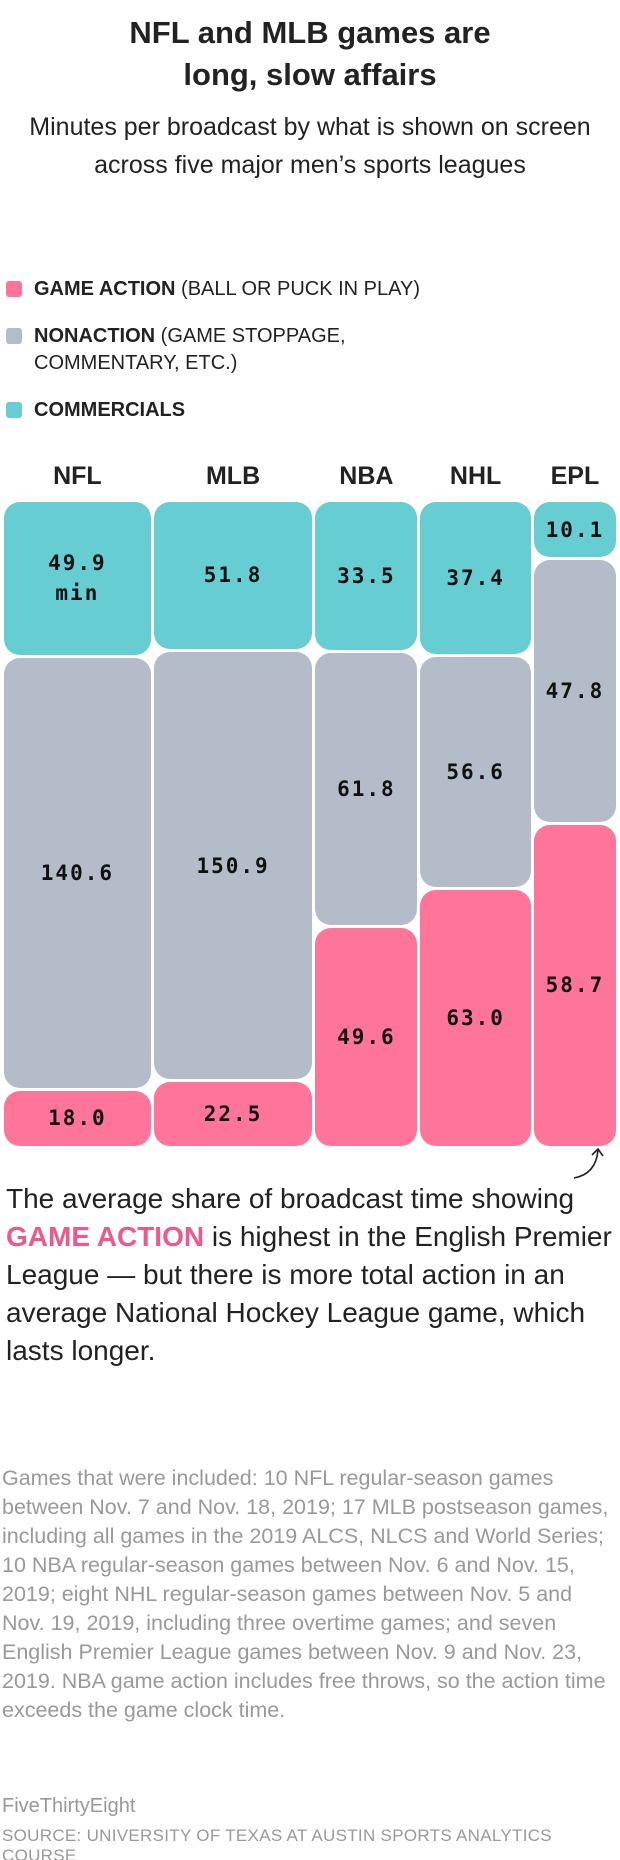  I want to click on cell-value-label: 140.6, so click(77, 872).